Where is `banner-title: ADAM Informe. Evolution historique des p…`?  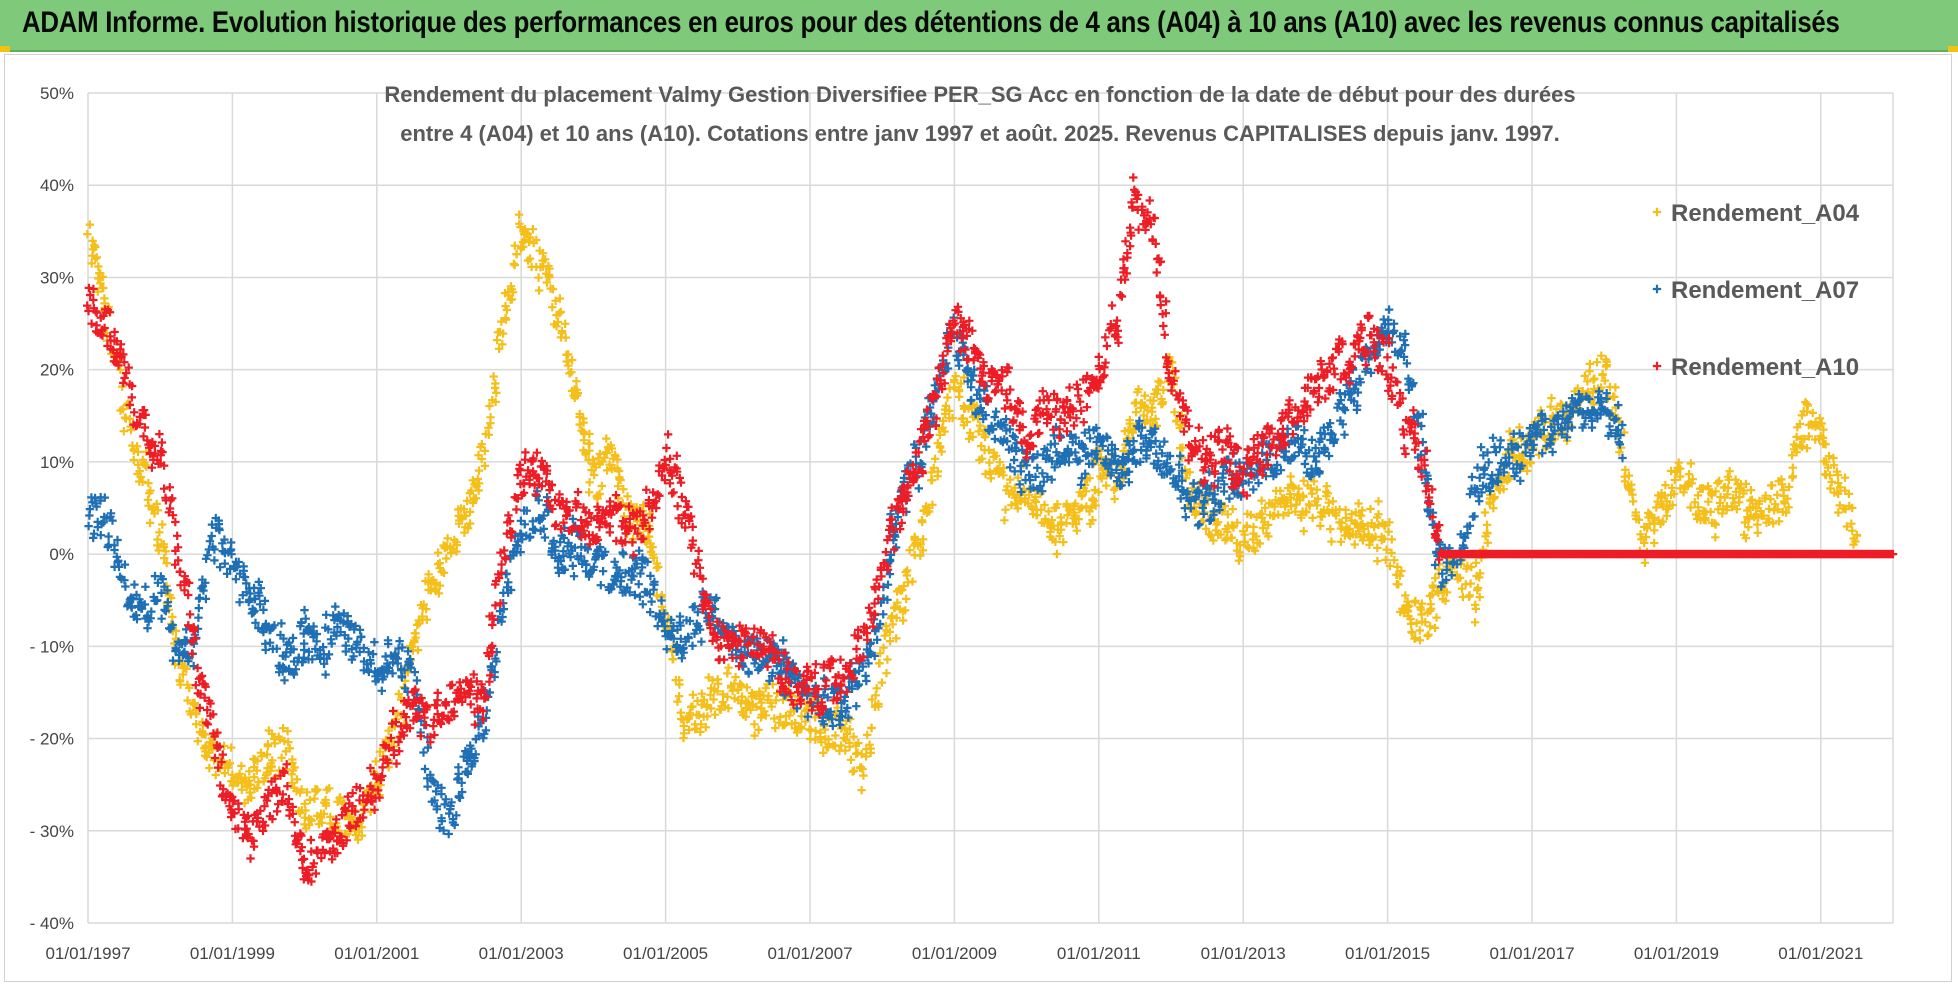
banner-title: ADAM Informe. Evolution historique des p… is located at coordinates (931, 22).